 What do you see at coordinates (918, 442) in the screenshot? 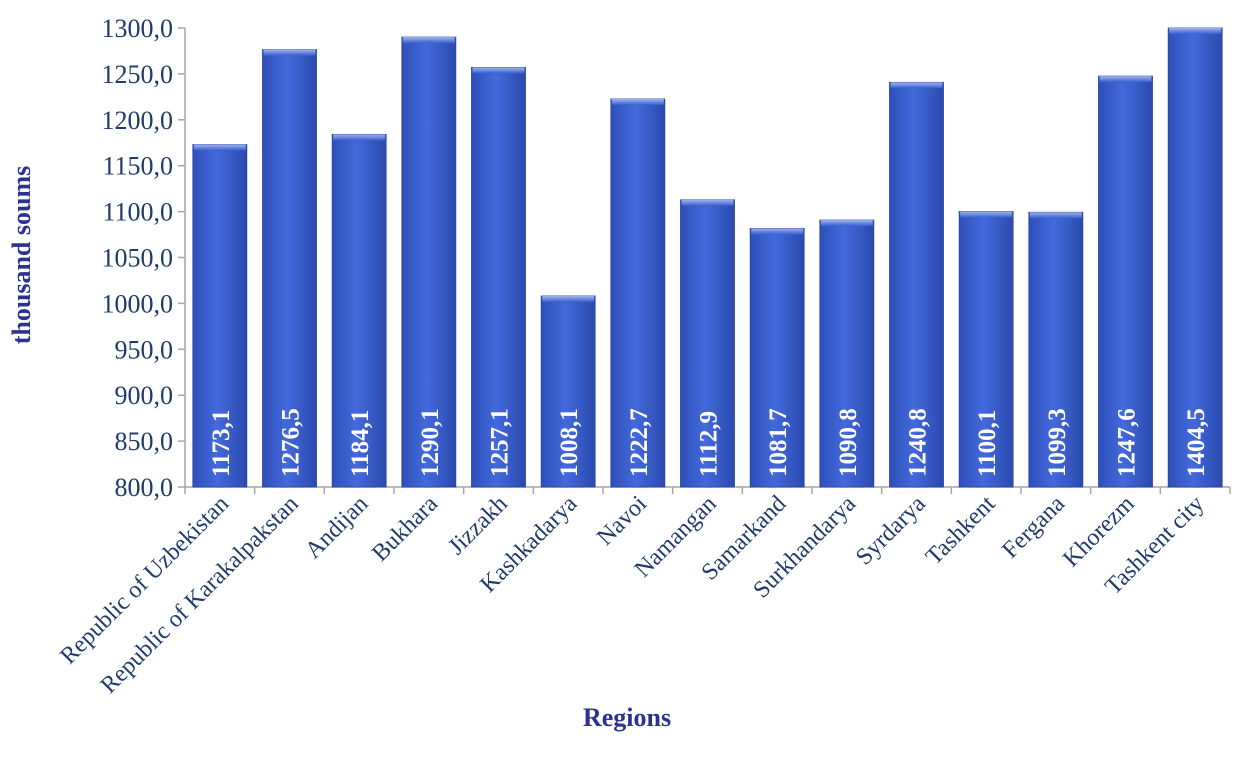
I see `data-label: 1240,8` at bounding box center [918, 442].